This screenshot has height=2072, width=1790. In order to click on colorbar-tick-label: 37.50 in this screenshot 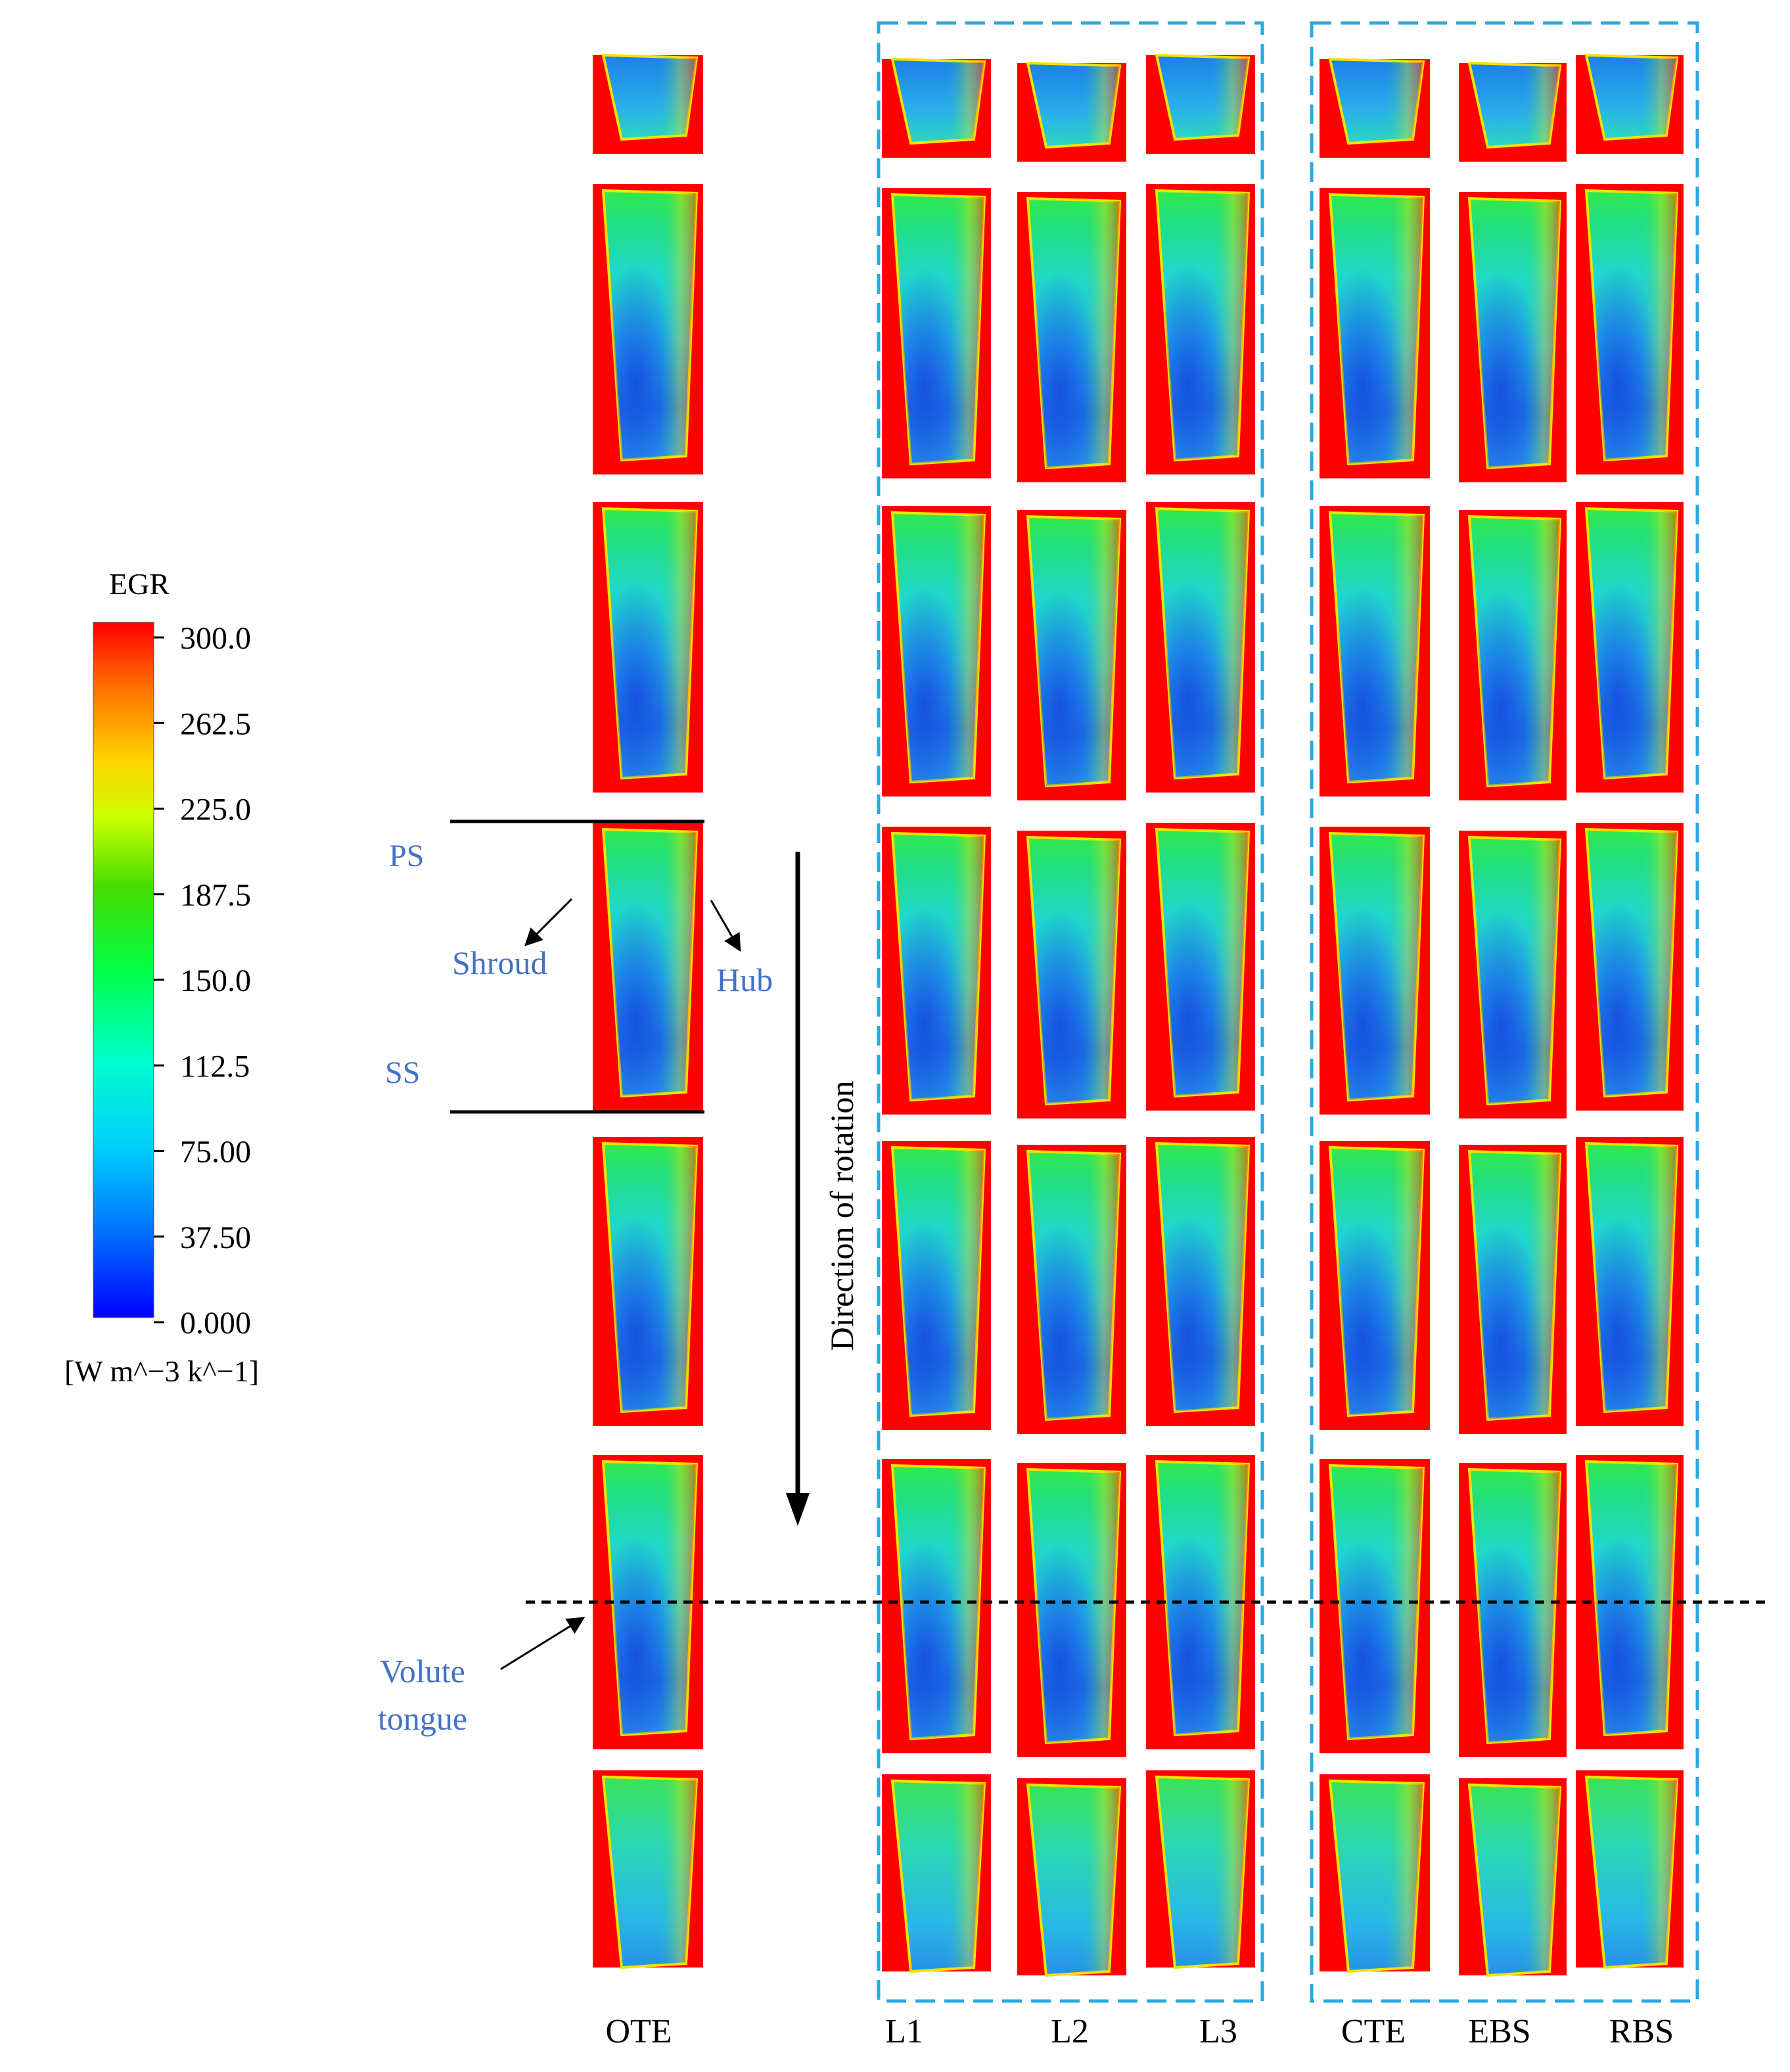, I will do `click(216, 1237)`.